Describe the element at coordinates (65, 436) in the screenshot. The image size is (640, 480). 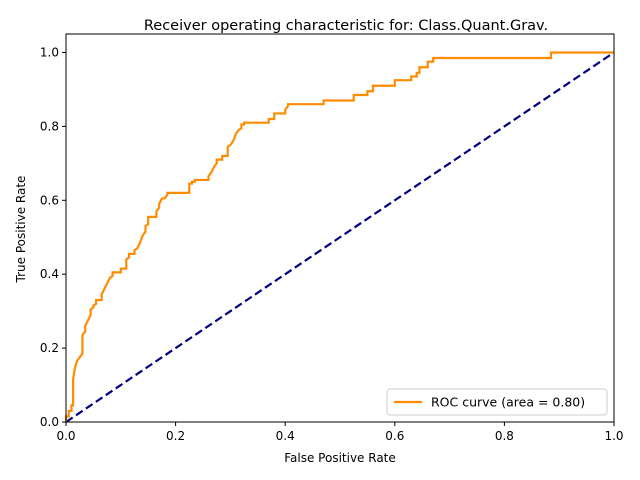
I see `x-tick-label: 0.0` at that location.